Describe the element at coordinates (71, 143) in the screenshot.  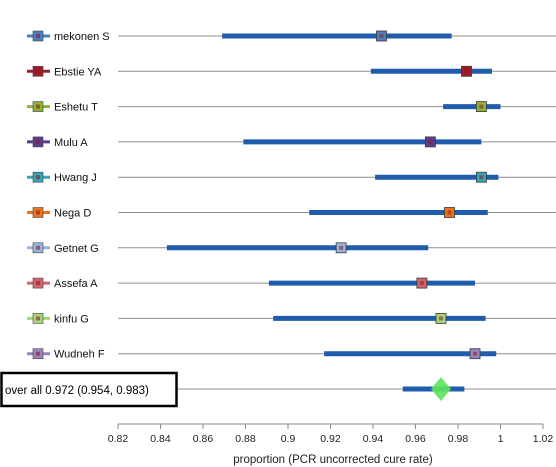
I see `study-label: Mulu A` at that location.